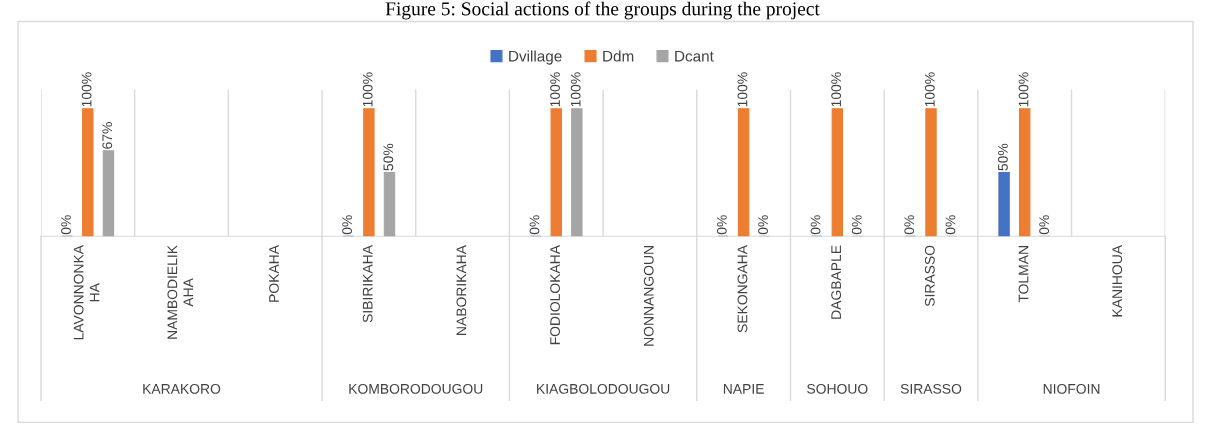 The height and width of the screenshot is (431, 1205). I want to click on x-tick-label: NABORIKAHA, so click(461, 290).